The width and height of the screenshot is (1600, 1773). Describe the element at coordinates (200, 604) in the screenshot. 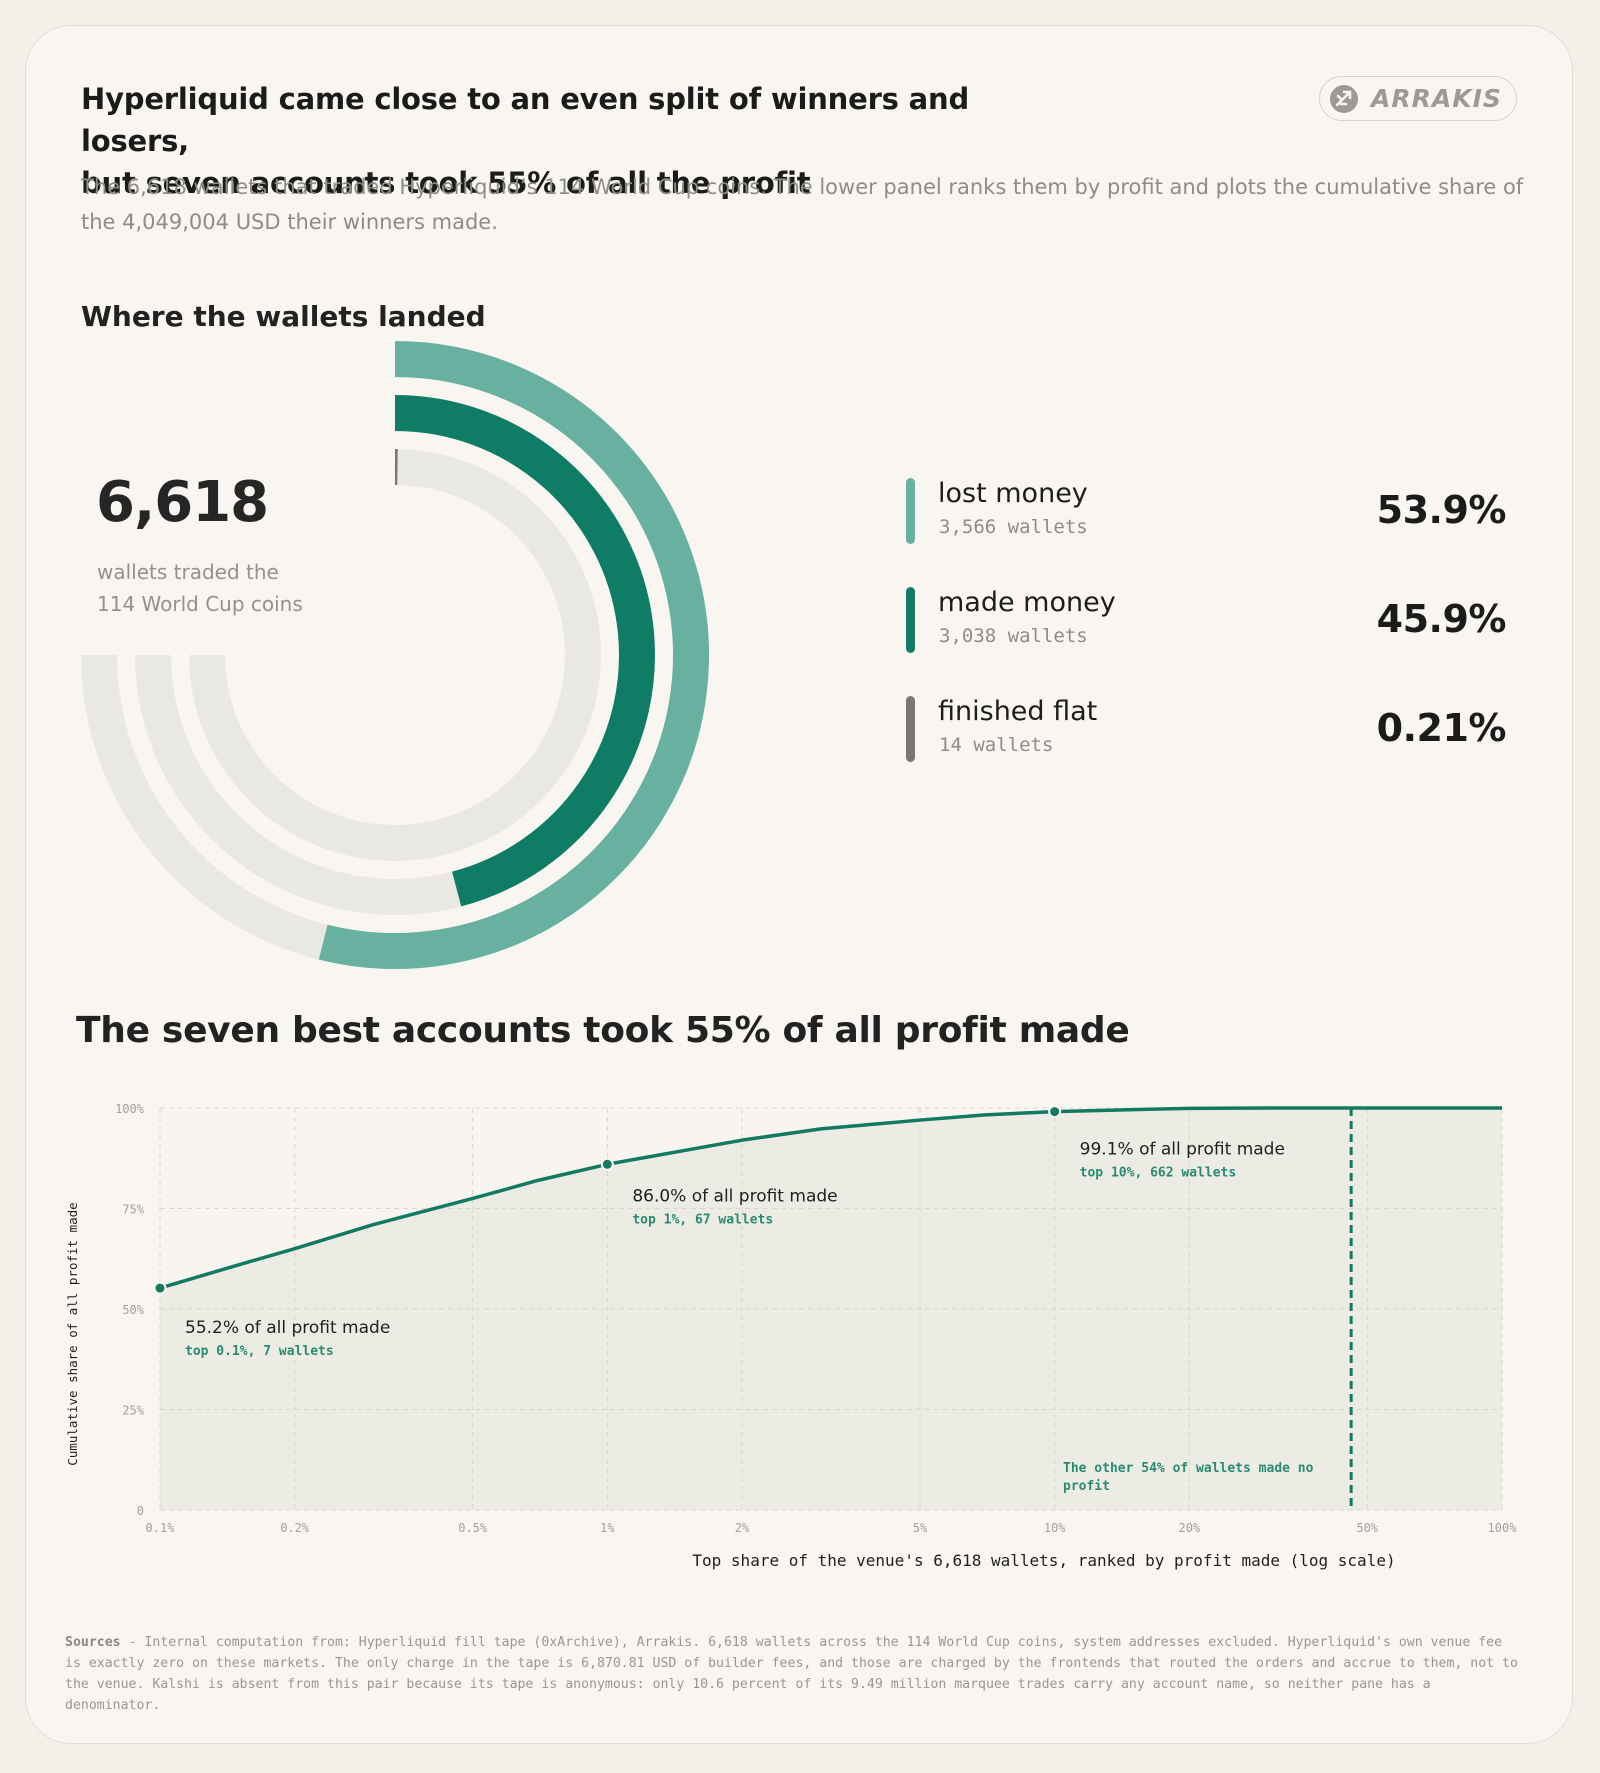

I see `caption-line-2: 114 World Cup coins` at that location.